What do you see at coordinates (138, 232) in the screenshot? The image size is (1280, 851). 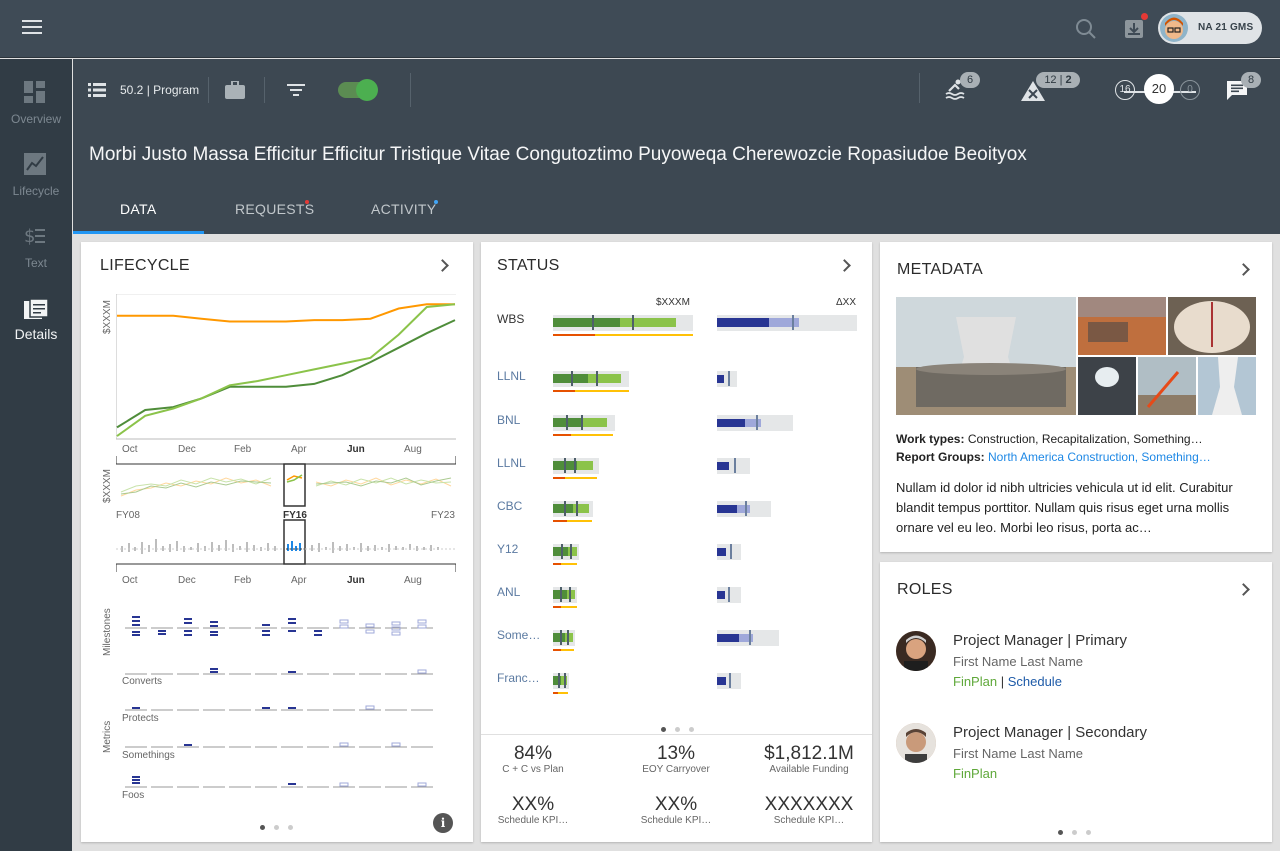 I see `active-tab-indicator` at bounding box center [138, 232].